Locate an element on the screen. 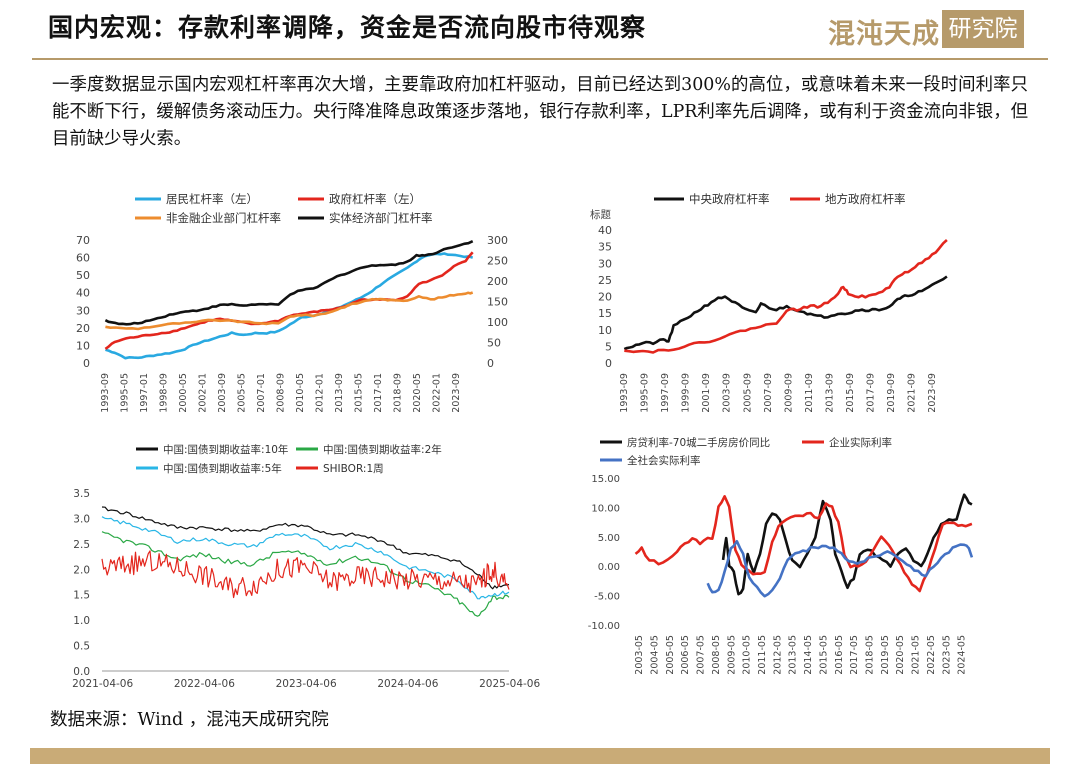  gov-leverage-y-tick-label: 20 is located at coordinates (605, 297).